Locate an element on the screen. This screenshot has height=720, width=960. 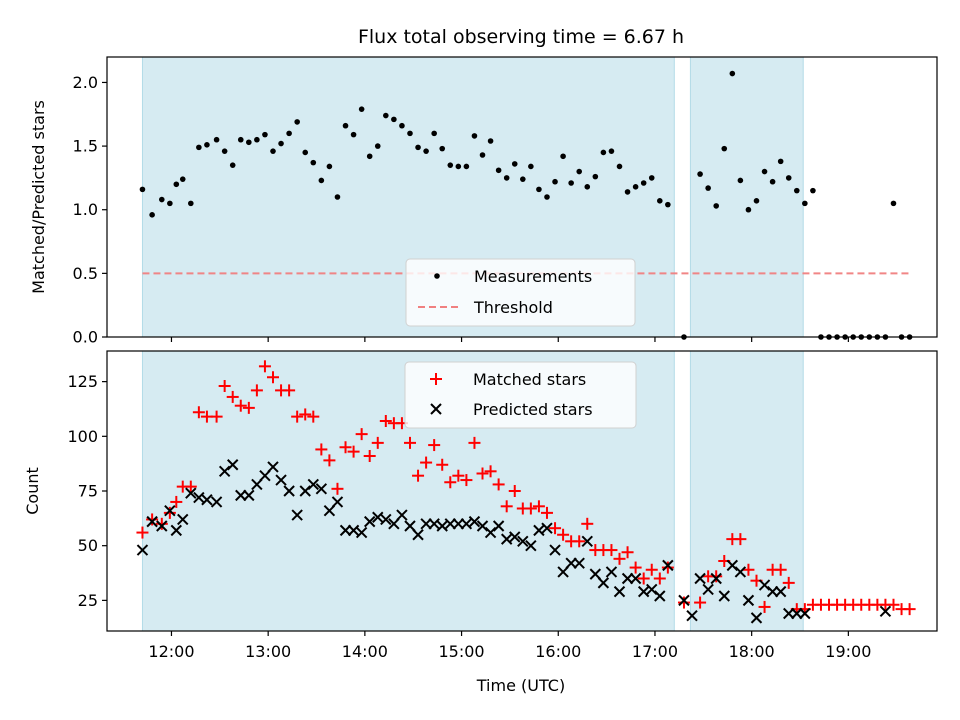
legend-matched-label: Matched stars is located at coordinates (529, 379).